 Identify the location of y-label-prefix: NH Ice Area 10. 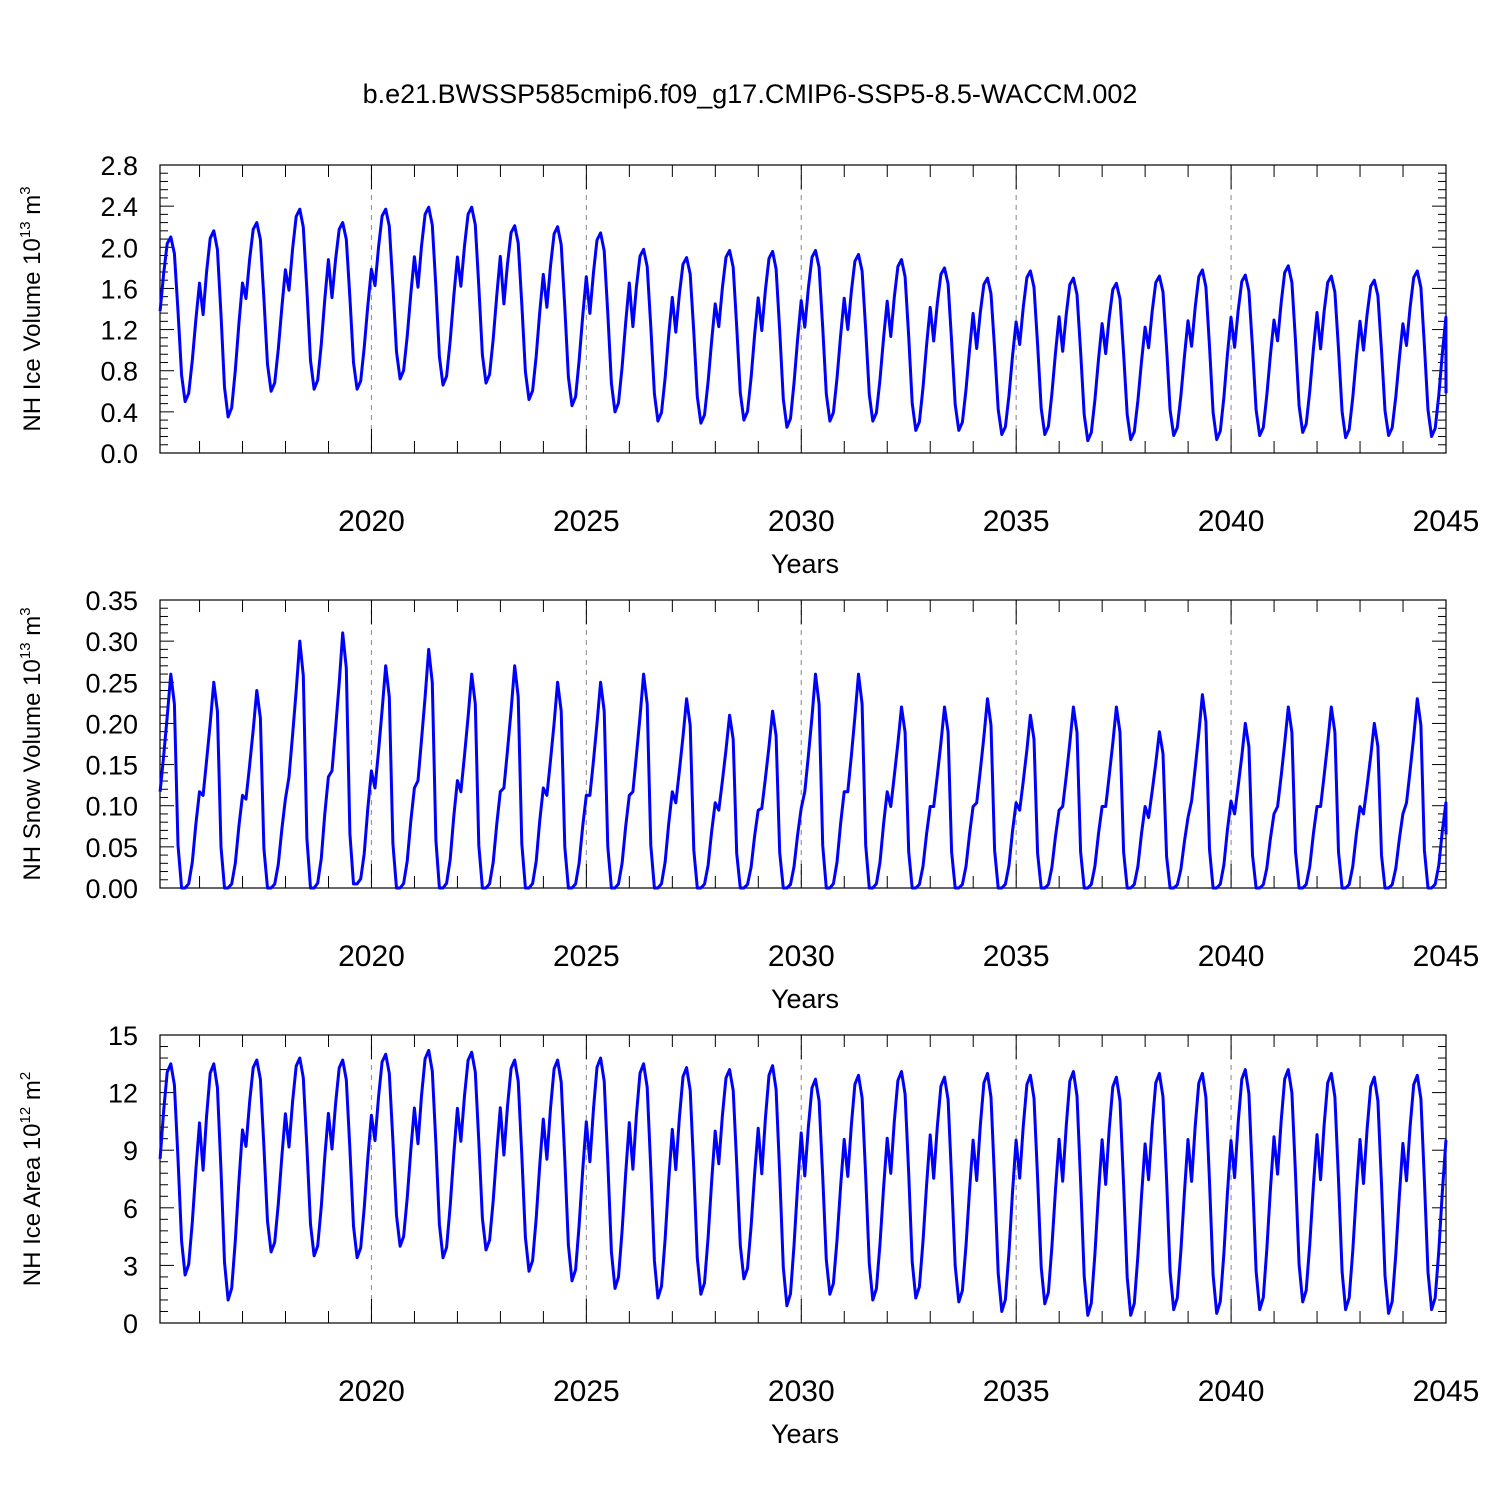
(32, 1204).